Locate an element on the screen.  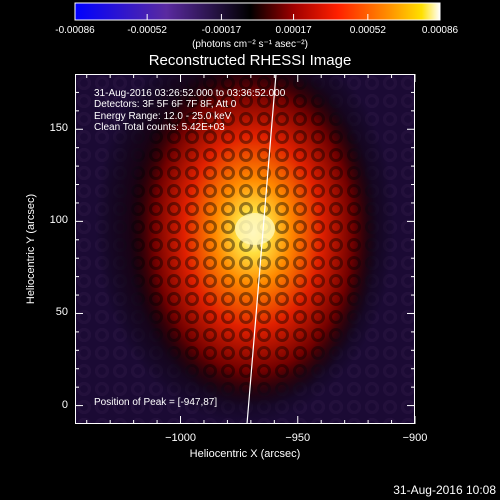
x-tick-label: −900 is located at coordinates (415, 438).